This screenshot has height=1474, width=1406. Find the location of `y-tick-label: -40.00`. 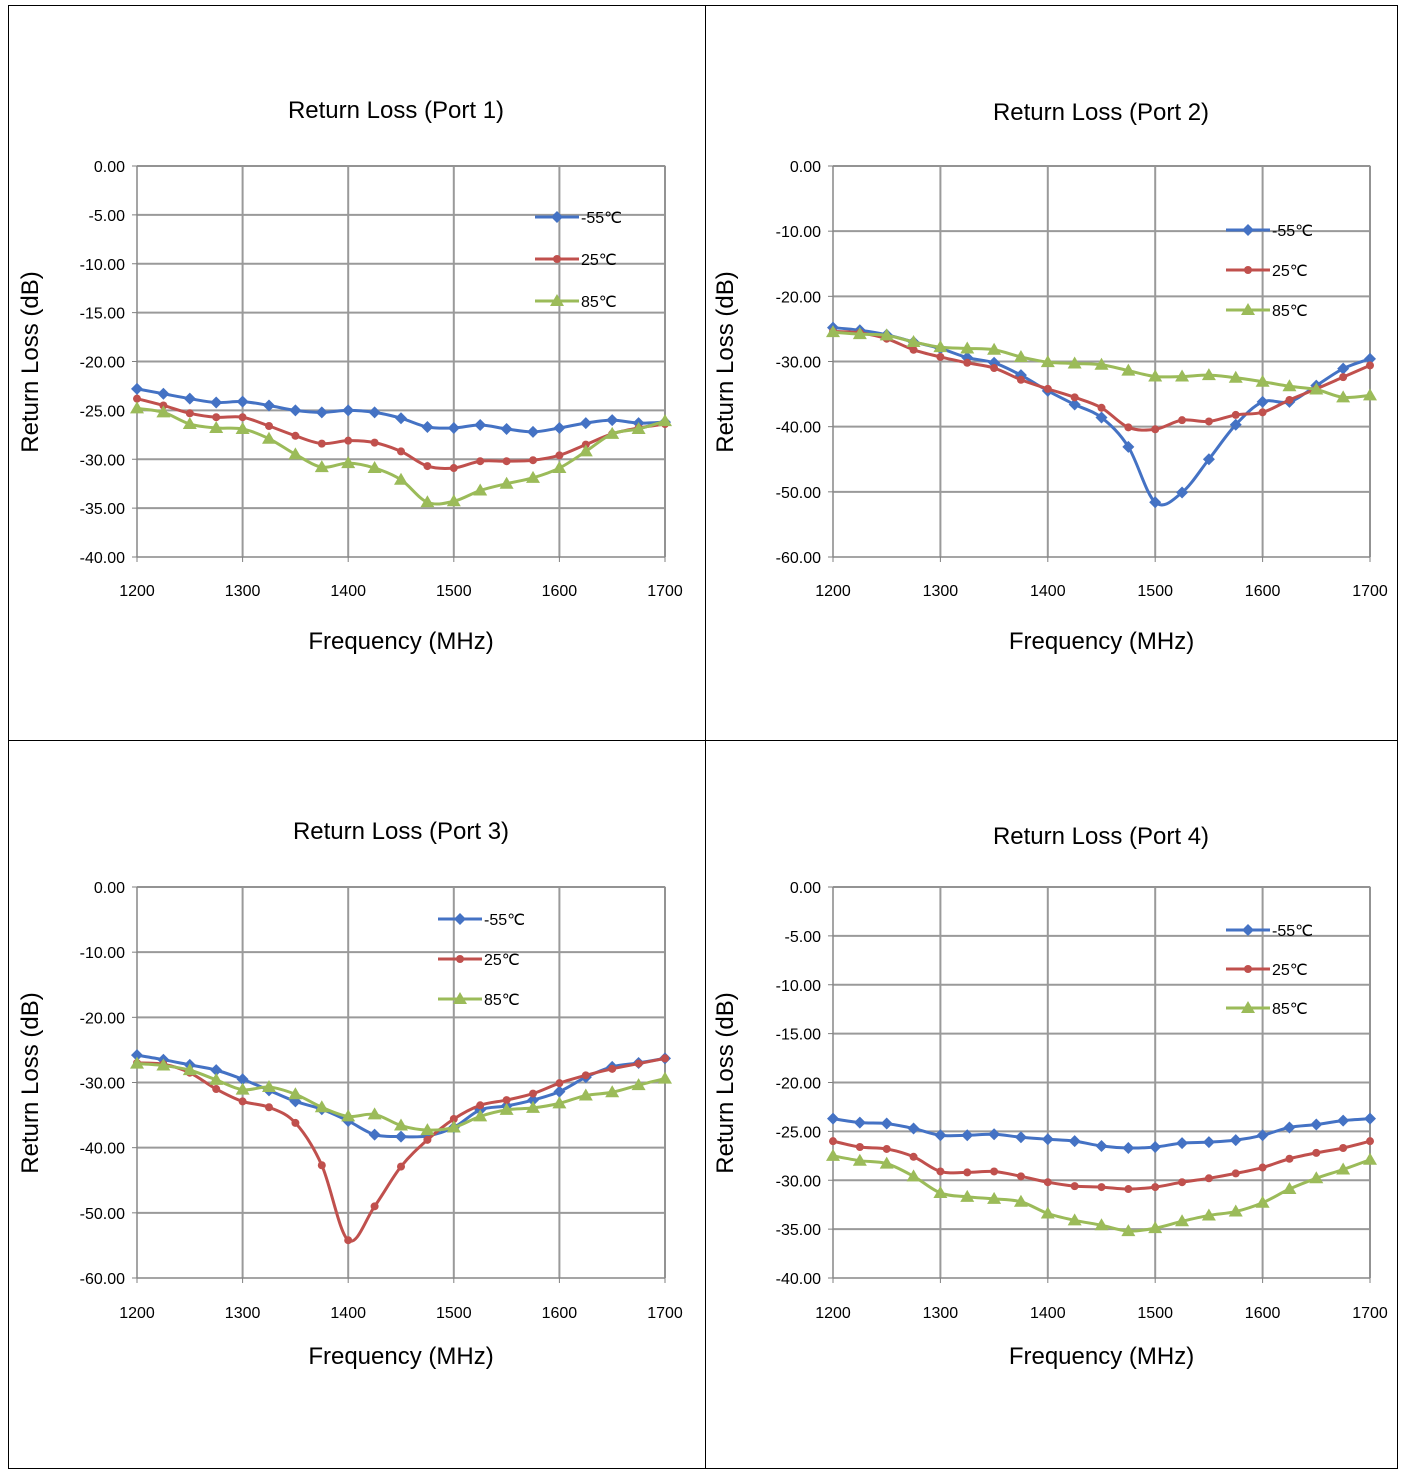

y-tick-label: -40.00 is located at coordinates (798, 428).